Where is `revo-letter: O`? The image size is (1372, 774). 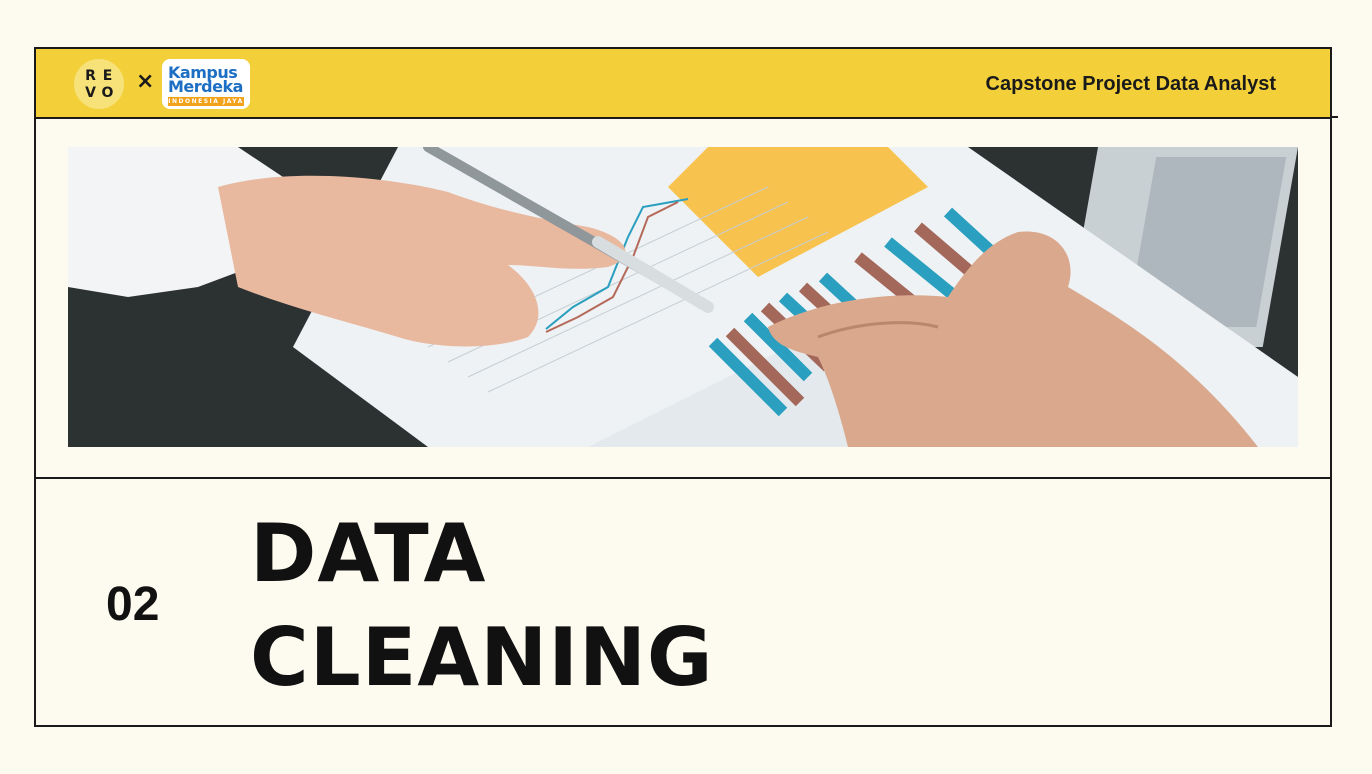
revo-letter: O is located at coordinates (107, 93).